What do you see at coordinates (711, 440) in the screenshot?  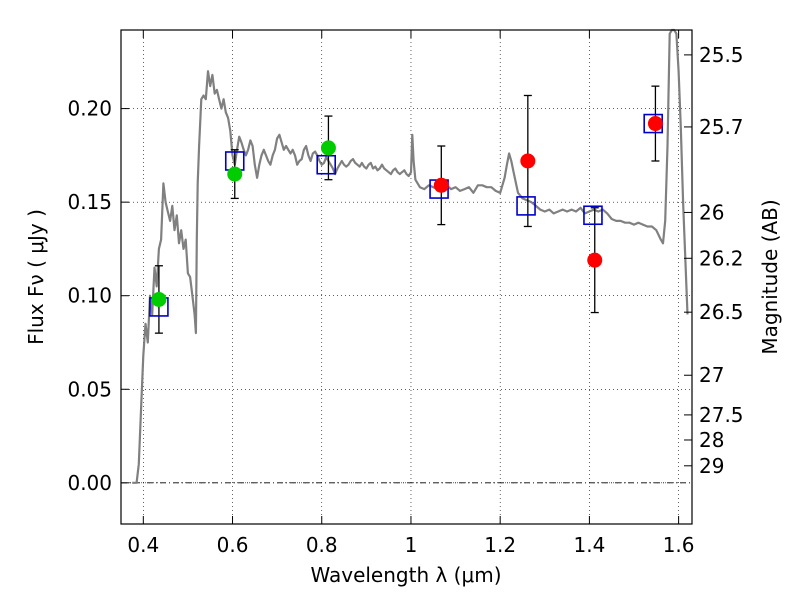 I see `y-tick-label-right: 28` at bounding box center [711, 440].